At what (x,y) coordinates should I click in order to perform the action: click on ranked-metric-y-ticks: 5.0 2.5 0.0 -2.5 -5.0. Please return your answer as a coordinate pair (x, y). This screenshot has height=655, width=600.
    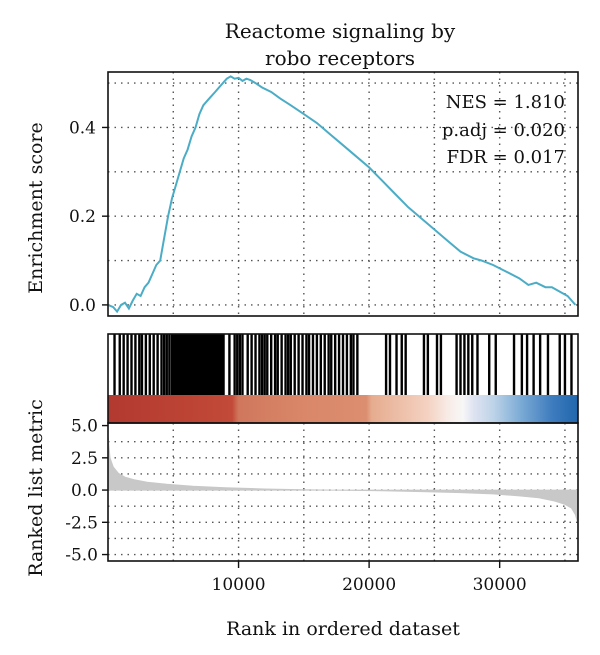
    Looking at the image, I should click on (86, 491).